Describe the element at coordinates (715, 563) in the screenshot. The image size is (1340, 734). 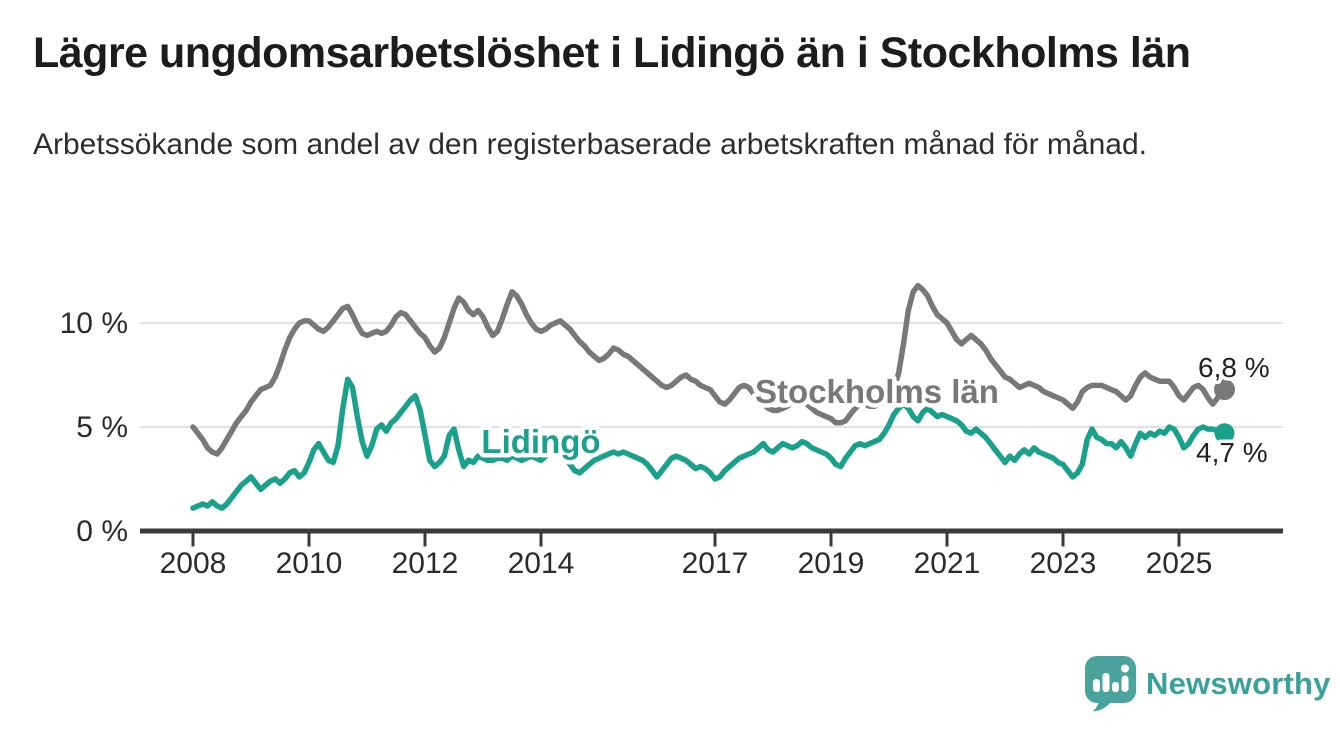
I see `x-axis-label: 2017` at that location.